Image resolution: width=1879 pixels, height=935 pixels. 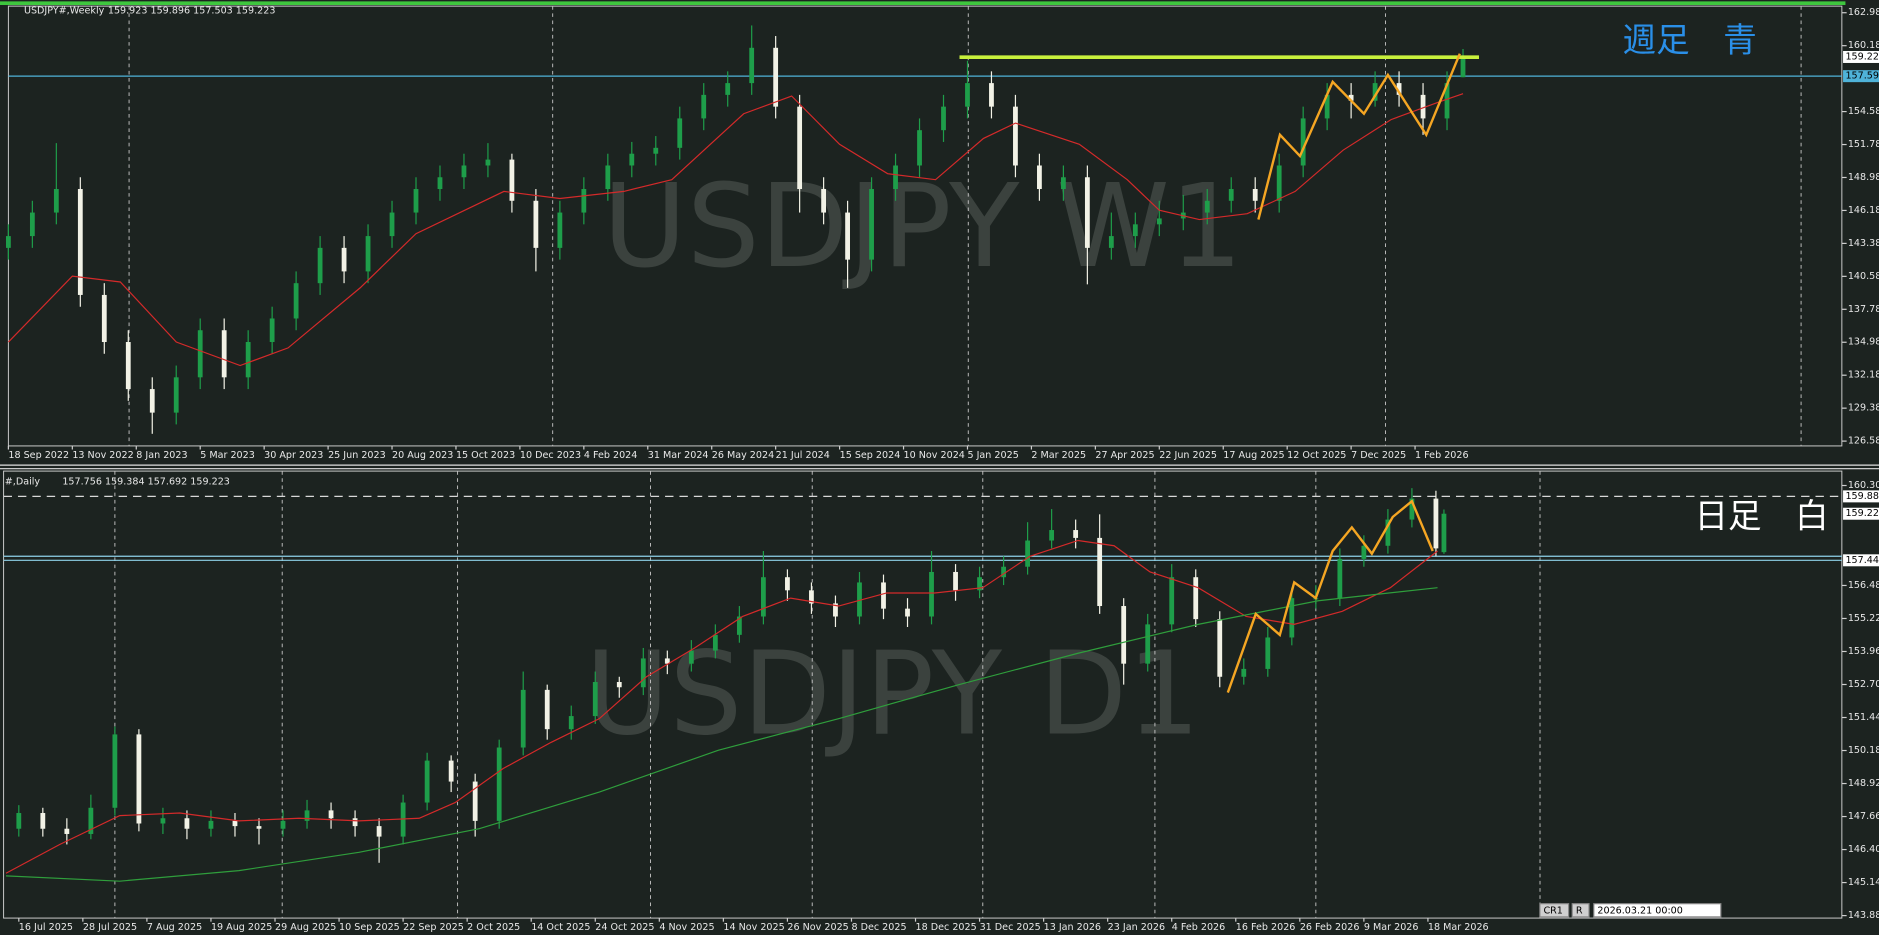 What do you see at coordinates (192, 10) in the screenshot?
I see `ohlc-text: 159.923 159.896 157.503 159.223` at bounding box center [192, 10].